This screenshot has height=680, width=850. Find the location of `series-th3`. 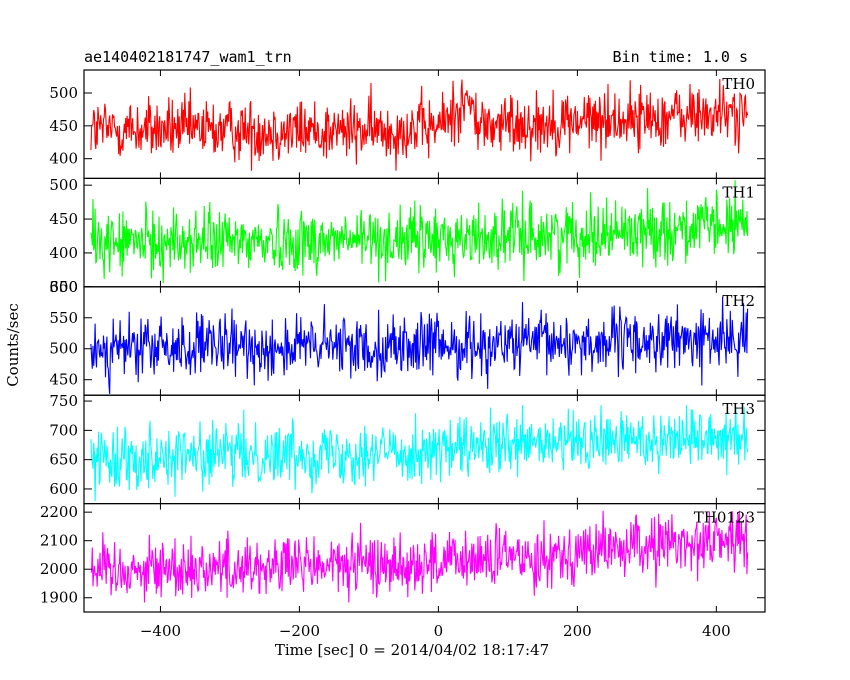

series-th3 is located at coordinates (419, 453).